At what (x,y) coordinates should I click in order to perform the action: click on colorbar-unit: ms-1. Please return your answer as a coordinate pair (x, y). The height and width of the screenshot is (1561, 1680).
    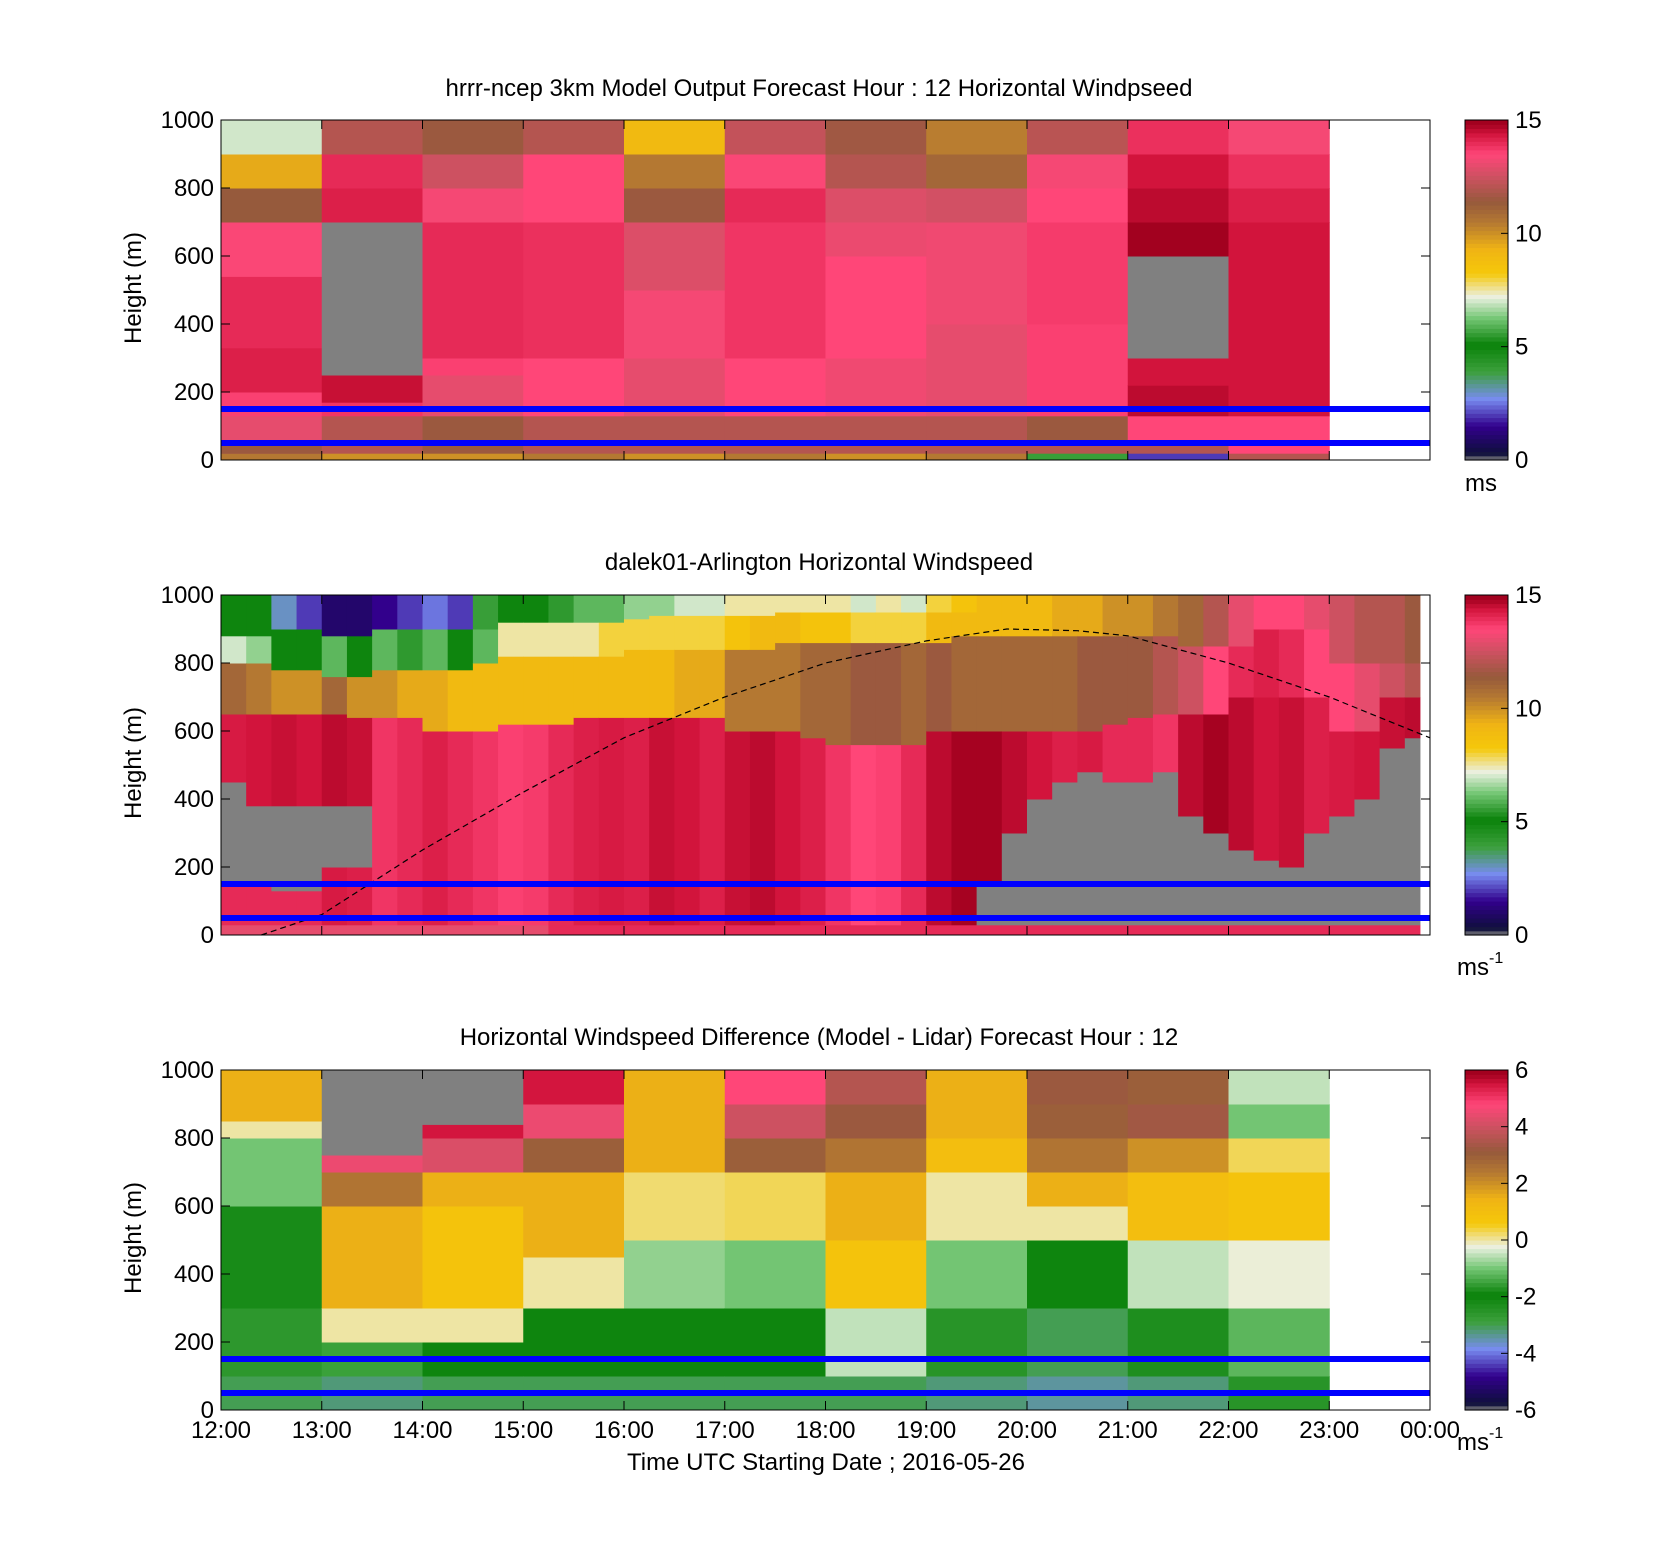
    Looking at the image, I should click on (1480, 1440).